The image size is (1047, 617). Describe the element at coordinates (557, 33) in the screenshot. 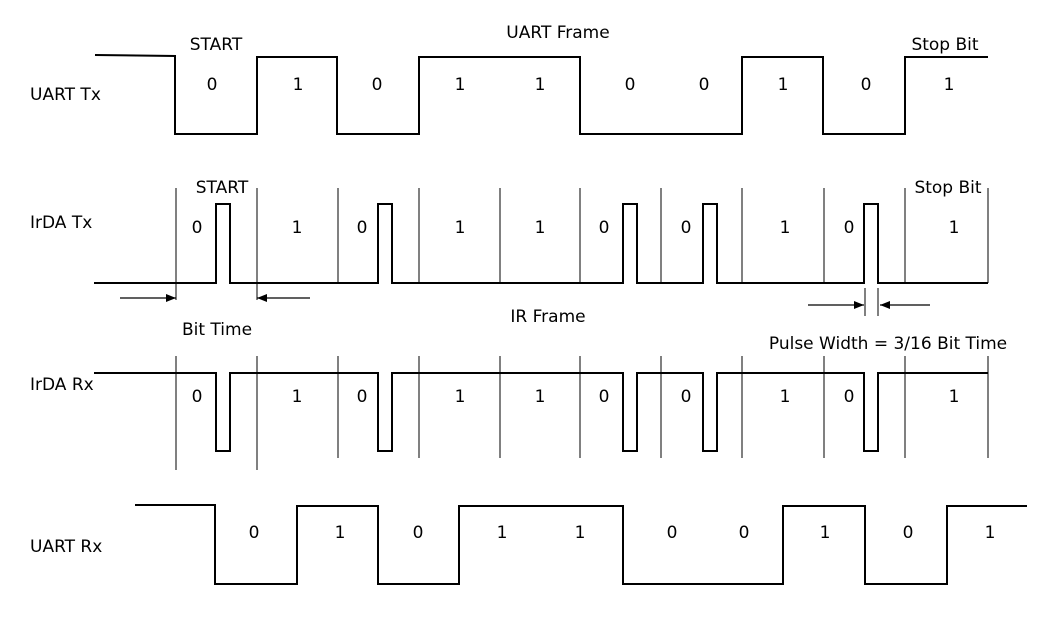

I see `uart-frame-label: UART Frame` at that location.